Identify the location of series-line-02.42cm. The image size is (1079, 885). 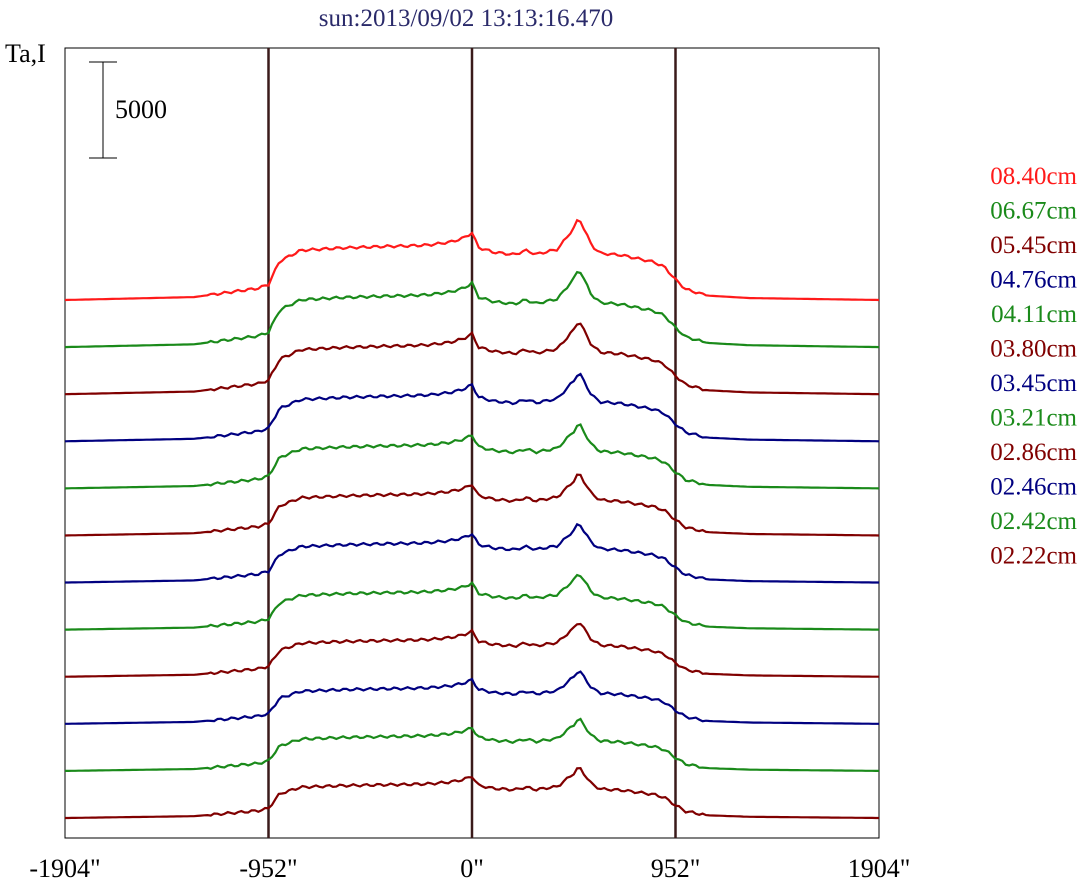
(472, 744).